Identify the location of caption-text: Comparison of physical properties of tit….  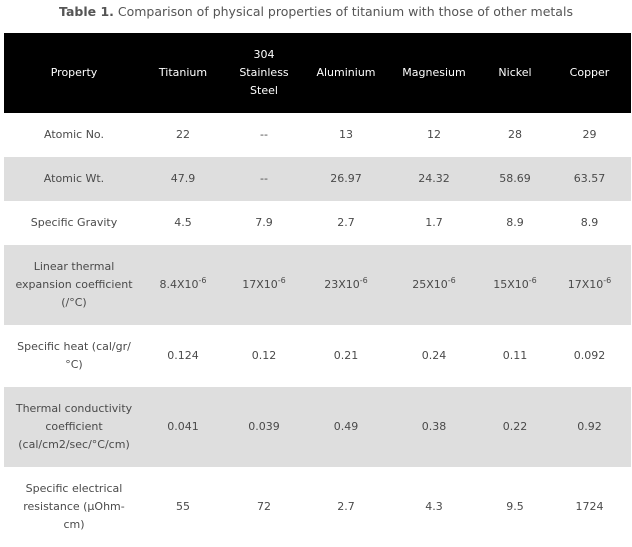
(343, 11).